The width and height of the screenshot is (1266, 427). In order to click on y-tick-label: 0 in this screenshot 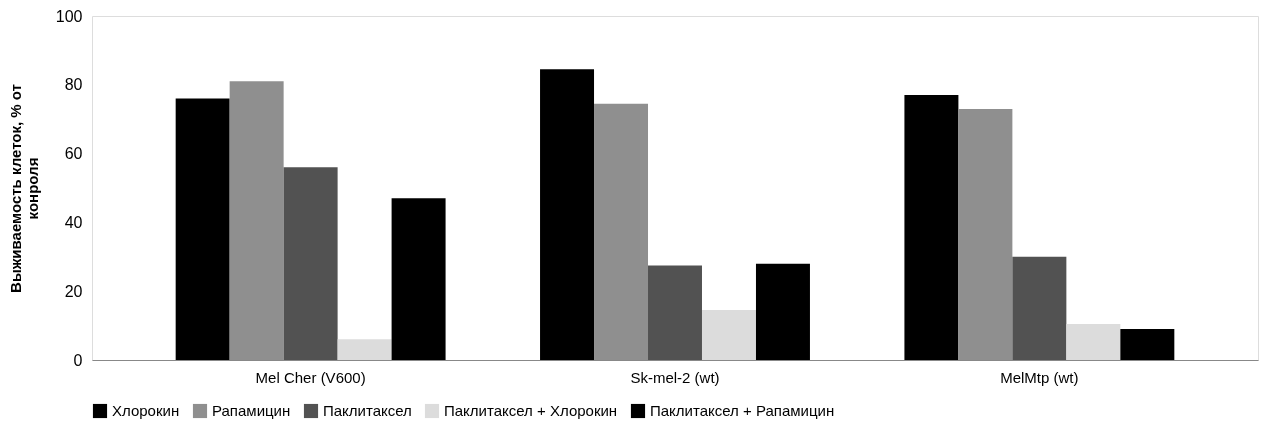, I will do `click(78, 360)`.